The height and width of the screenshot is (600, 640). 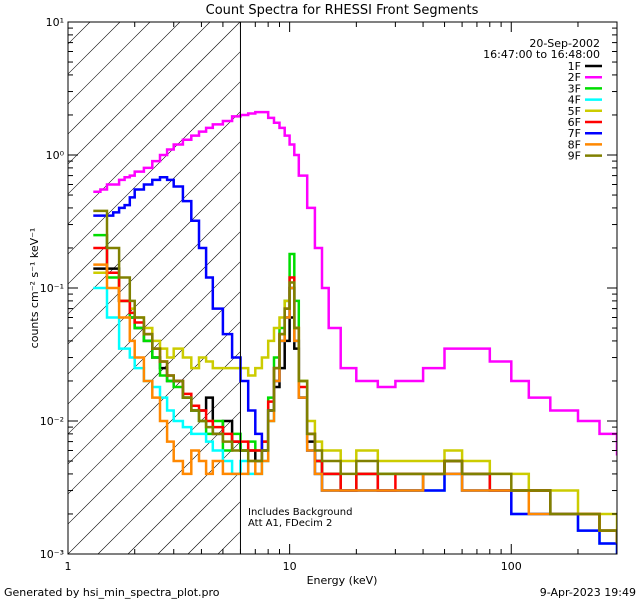 I want to click on y-tick-labels: 10⁻³ 10⁻² 10⁻¹ 10⁰ 10¹, so click(x=52, y=288).